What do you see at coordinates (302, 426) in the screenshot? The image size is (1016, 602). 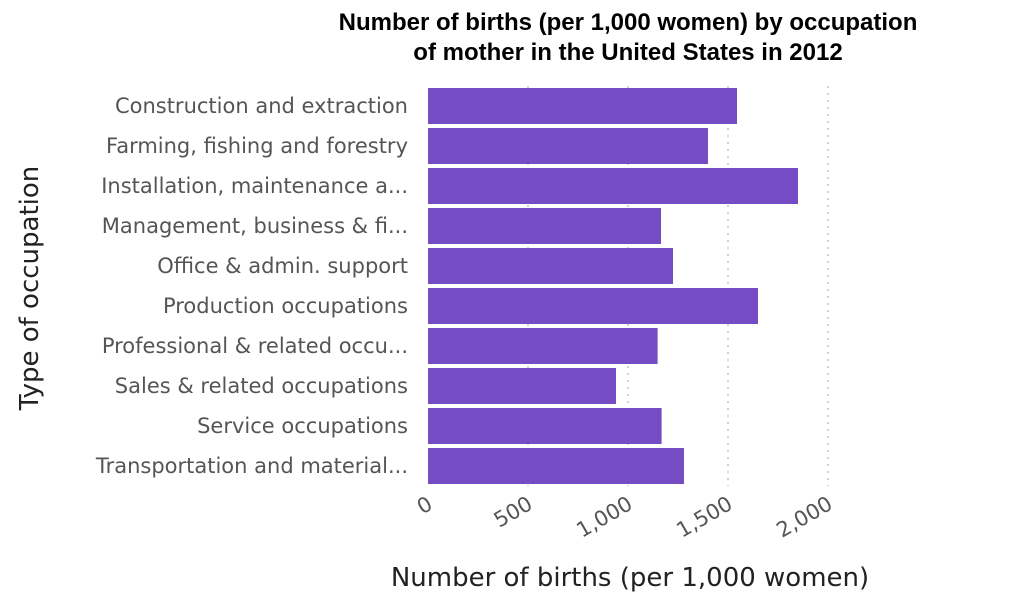 I see `category-label: Service occupations` at bounding box center [302, 426].